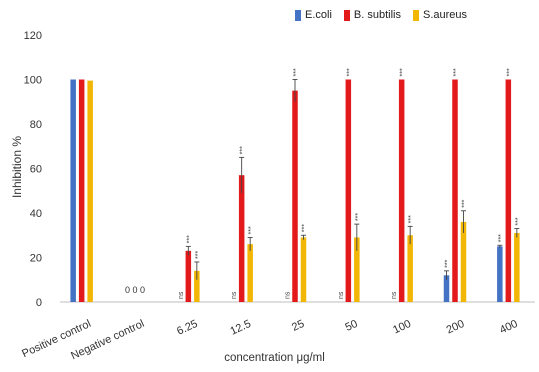  What do you see at coordinates (33, 36) in the screenshot?
I see `y-tick-label: 120` at bounding box center [33, 36].